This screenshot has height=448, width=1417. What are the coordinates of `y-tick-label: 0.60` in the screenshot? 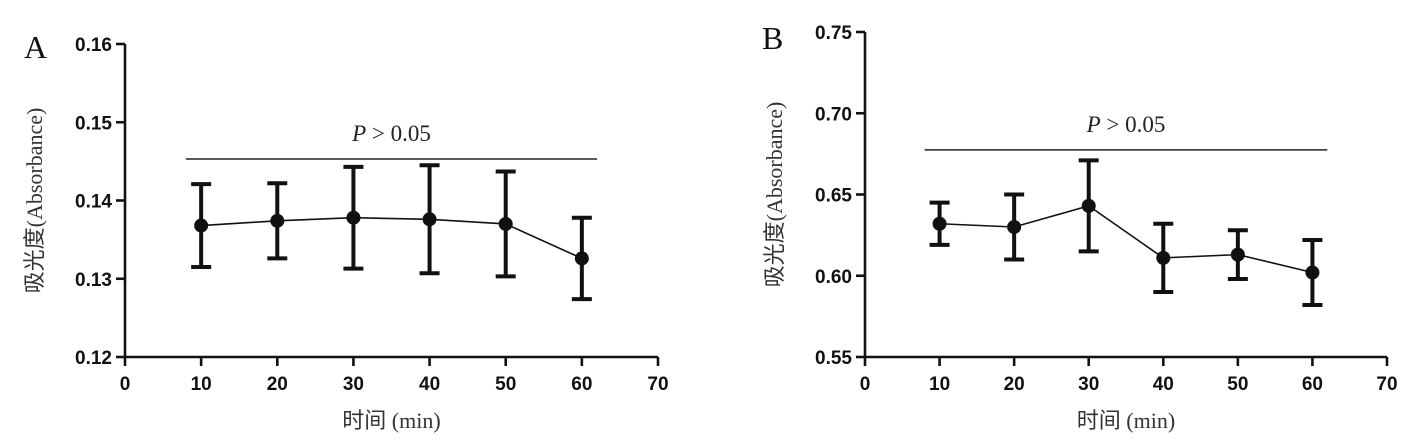 It's located at (833, 277).